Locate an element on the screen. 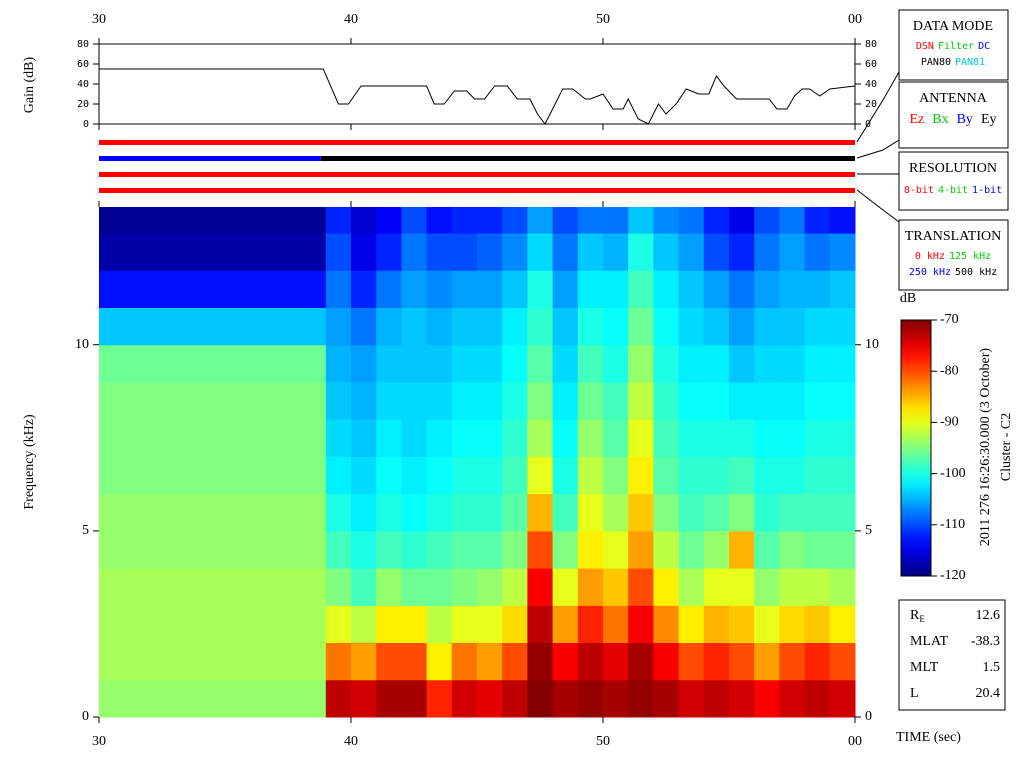  info-label: RE is located at coordinates (917, 616).